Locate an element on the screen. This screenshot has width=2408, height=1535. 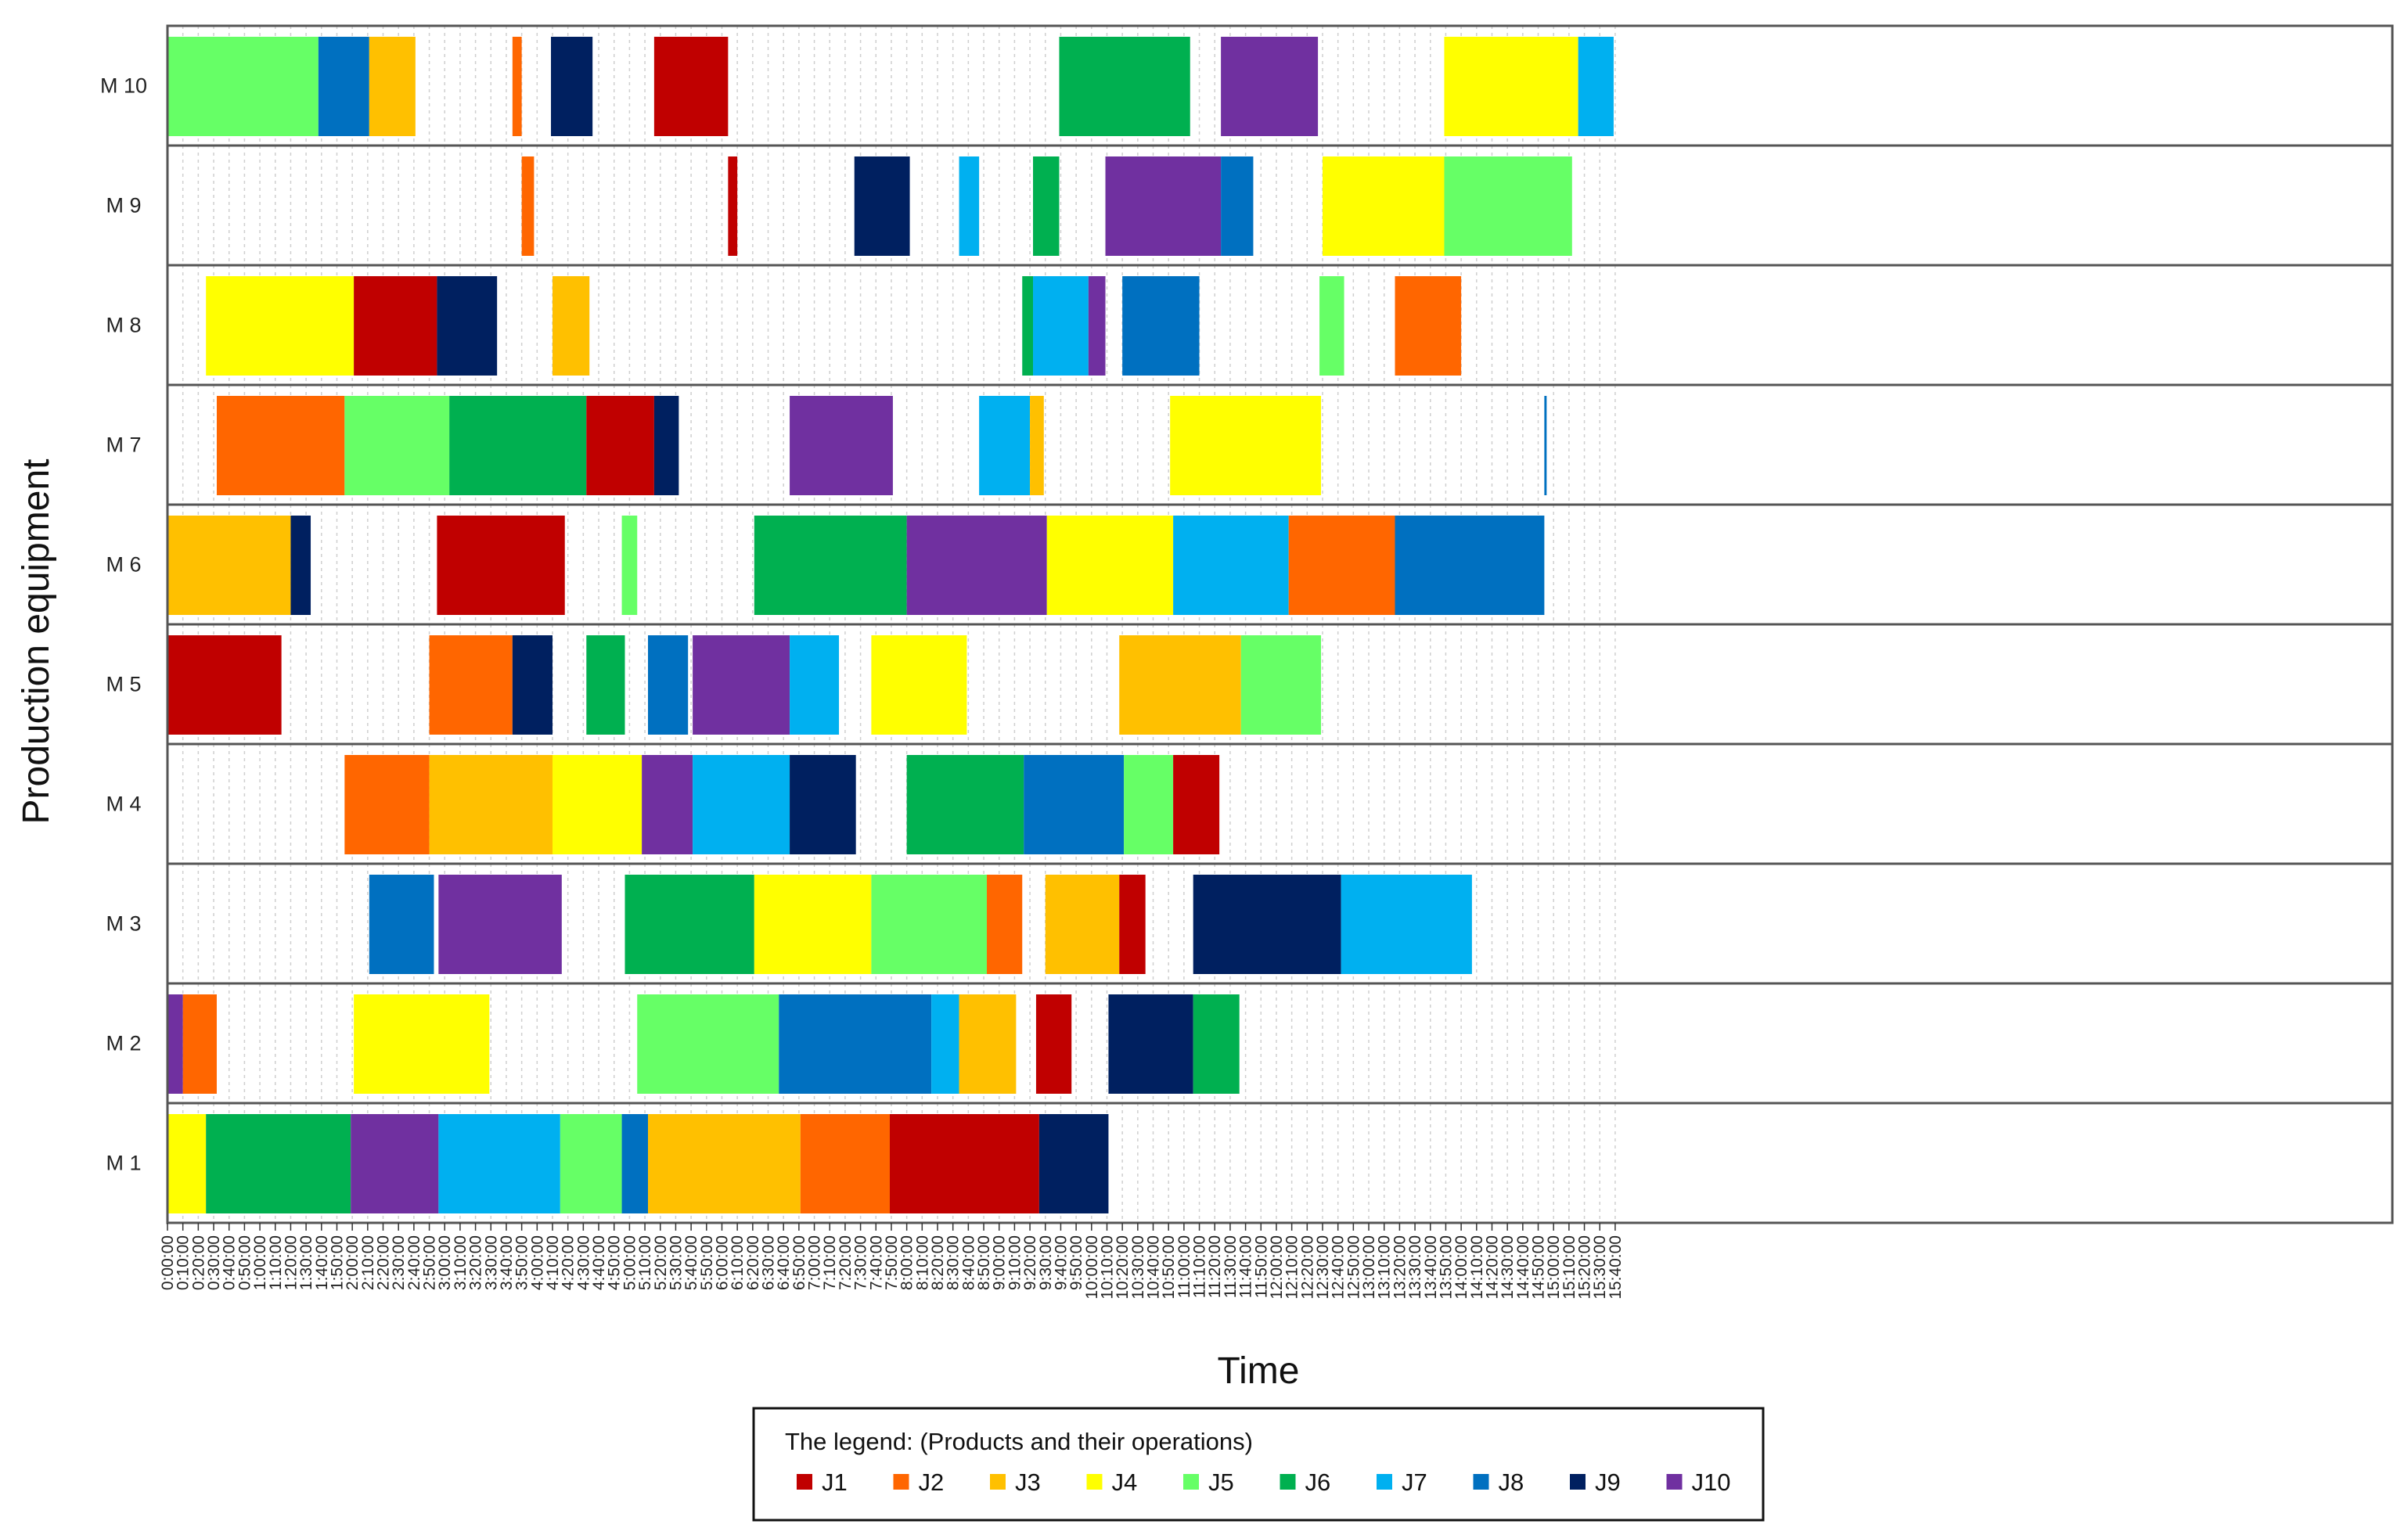
x-tick-label: 15:30:00 is located at coordinates (1600, 1267).